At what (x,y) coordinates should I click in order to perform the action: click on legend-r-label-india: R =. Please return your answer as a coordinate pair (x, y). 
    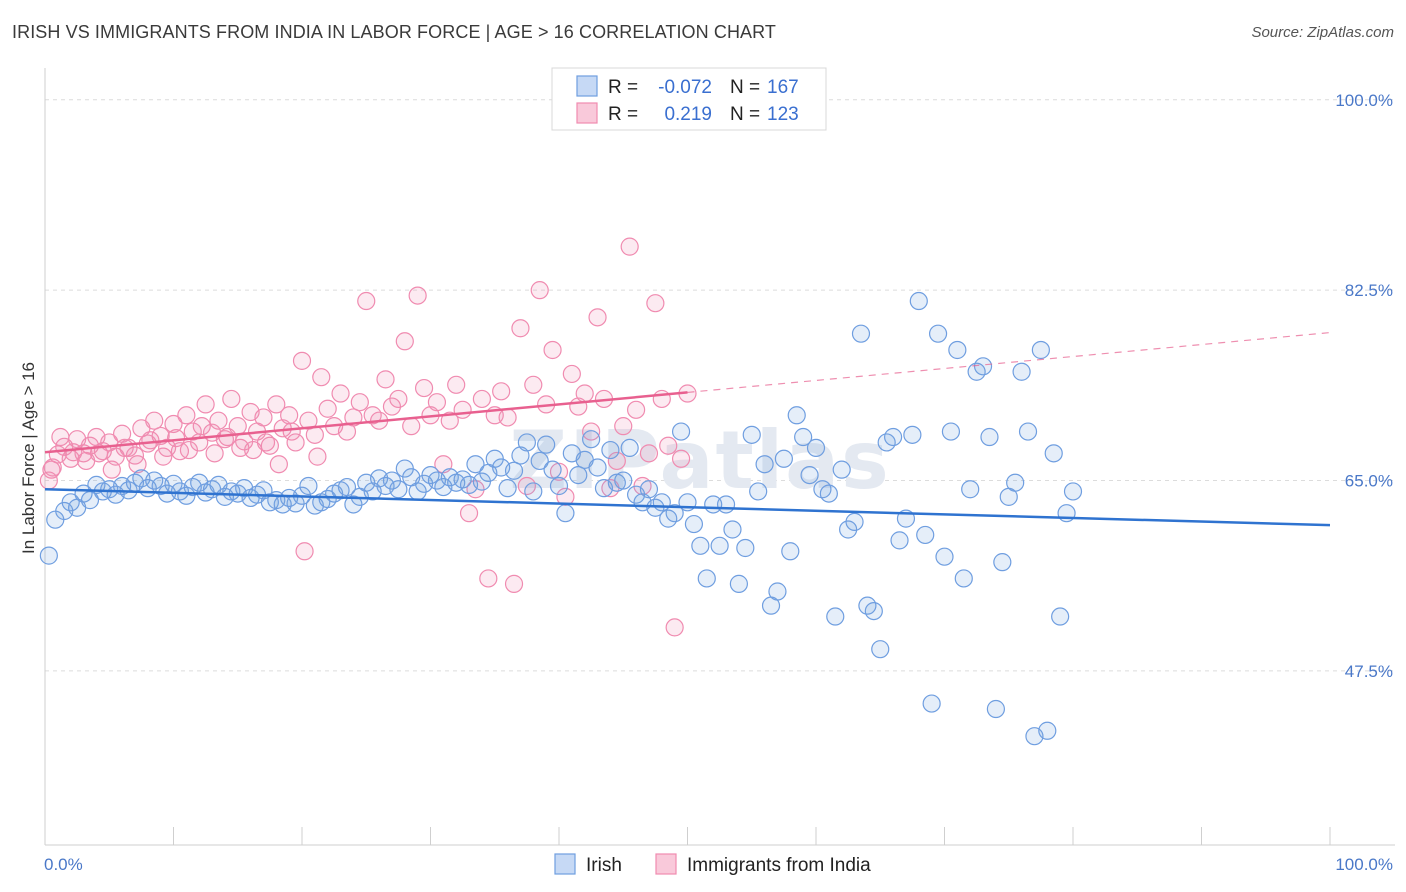
    Looking at the image, I should click on (623, 114).